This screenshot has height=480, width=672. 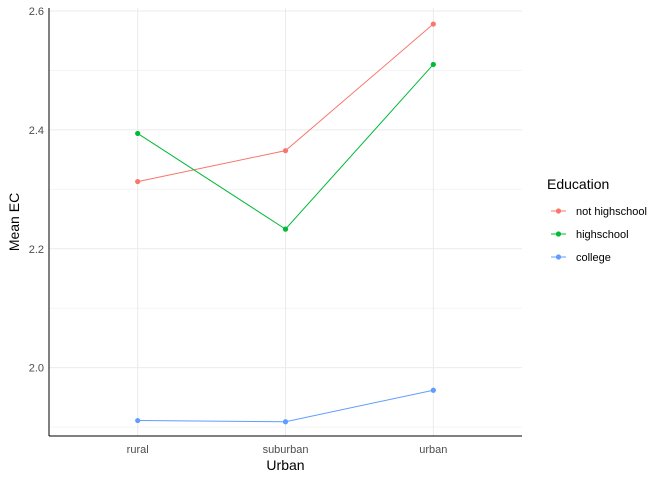 What do you see at coordinates (602, 235) in the screenshot?
I see `legend-label: highschool` at bounding box center [602, 235].